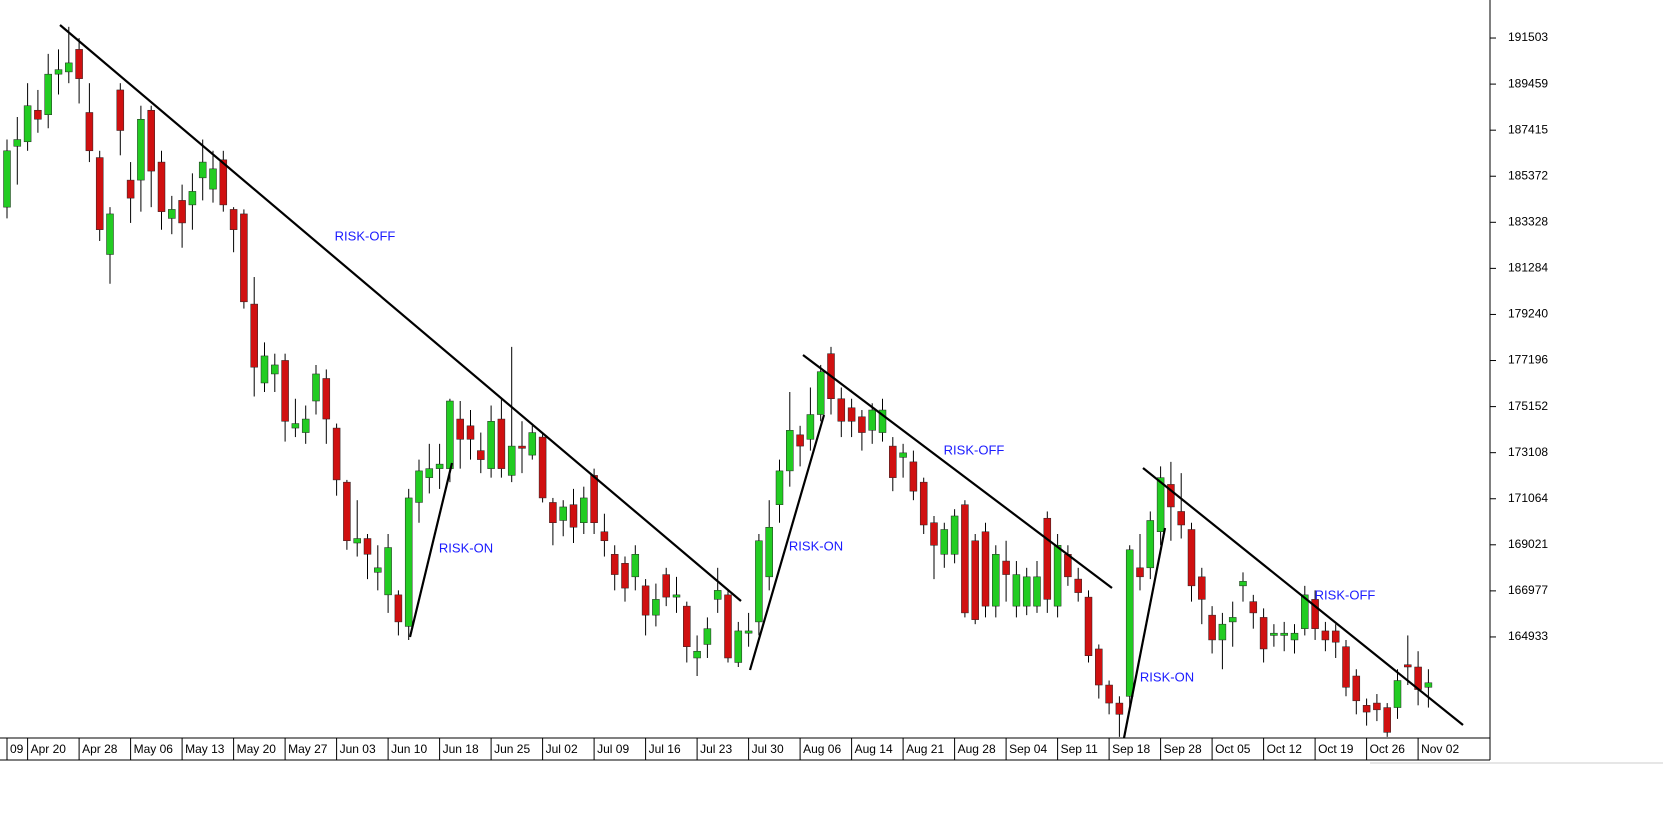 This screenshot has height=817, width=1663. I want to click on x-tick-label: Jul 02, so click(562, 749).